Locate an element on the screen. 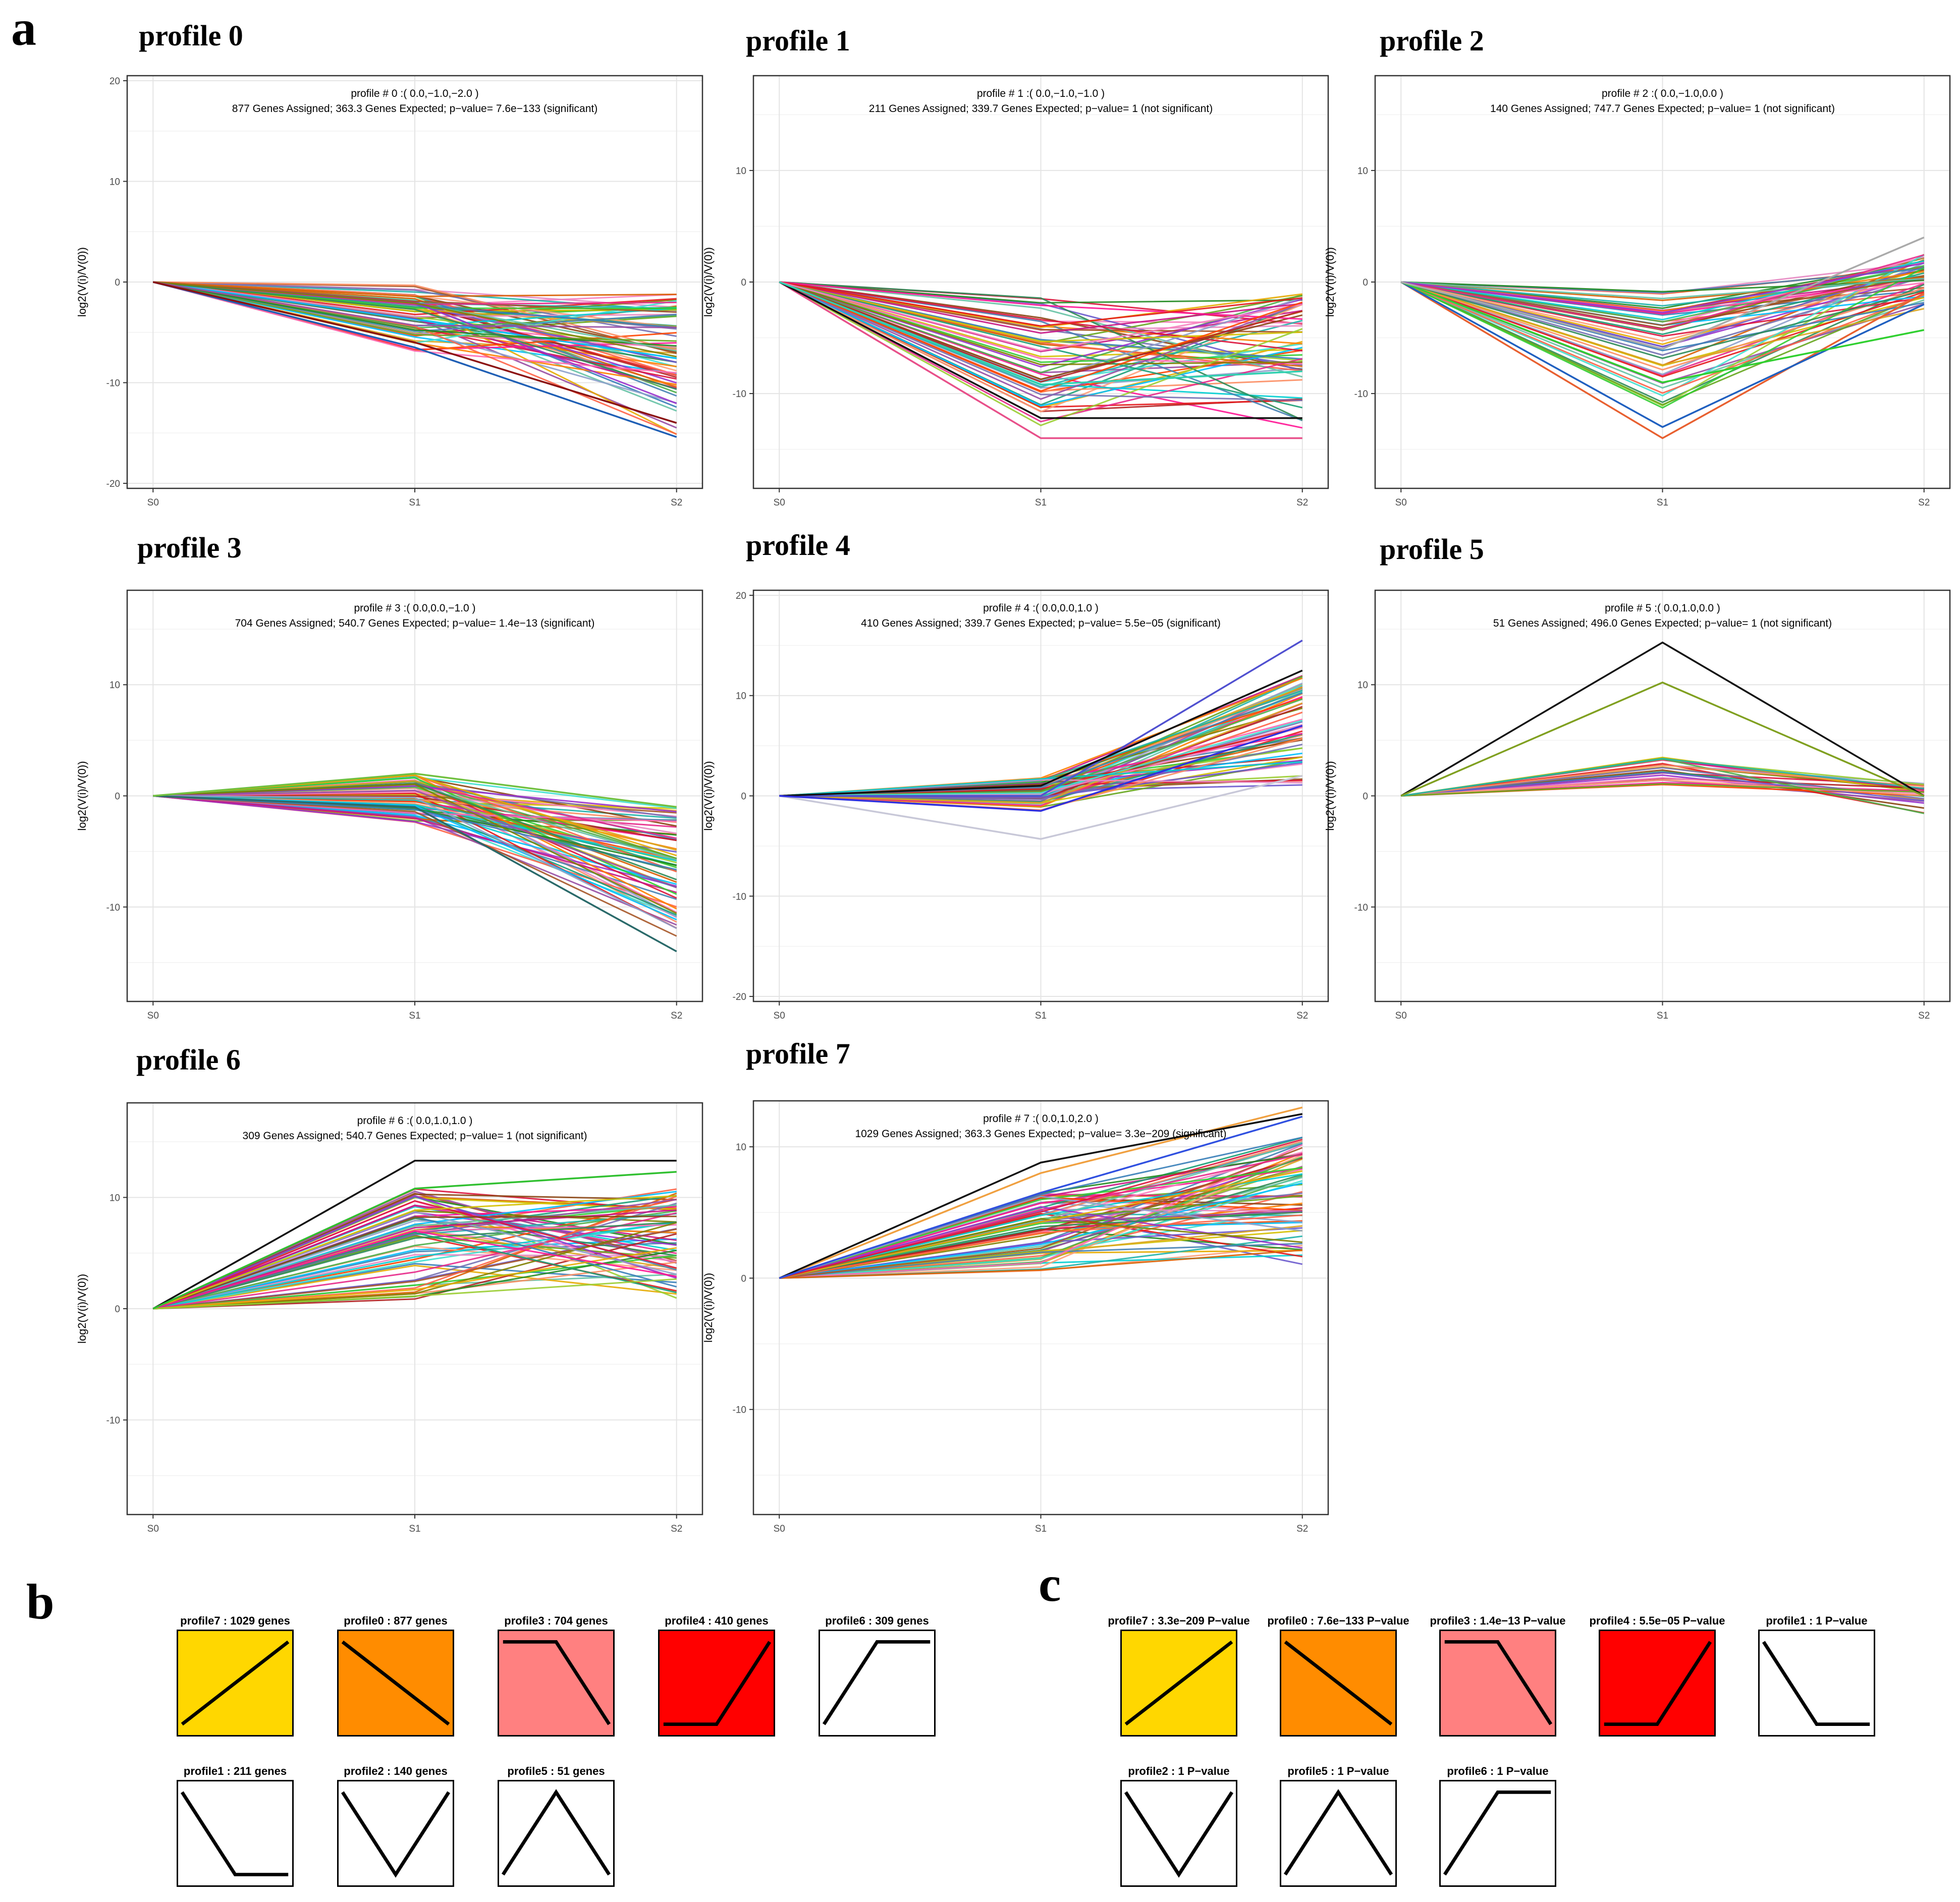  summary-label: profile1 : 1 P−value is located at coordinates (1817, 1620).